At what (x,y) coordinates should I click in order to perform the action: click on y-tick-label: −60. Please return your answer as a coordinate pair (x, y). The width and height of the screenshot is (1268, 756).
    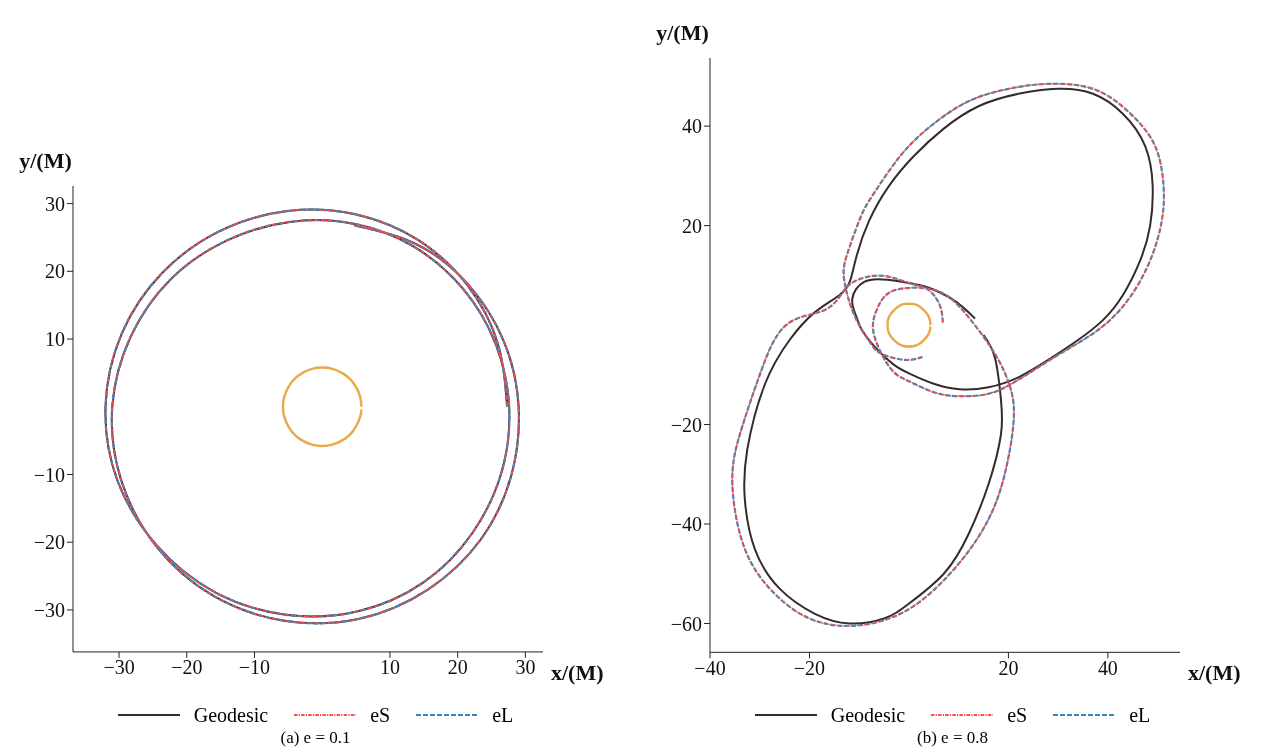
    Looking at the image, I should click on (686, 623).